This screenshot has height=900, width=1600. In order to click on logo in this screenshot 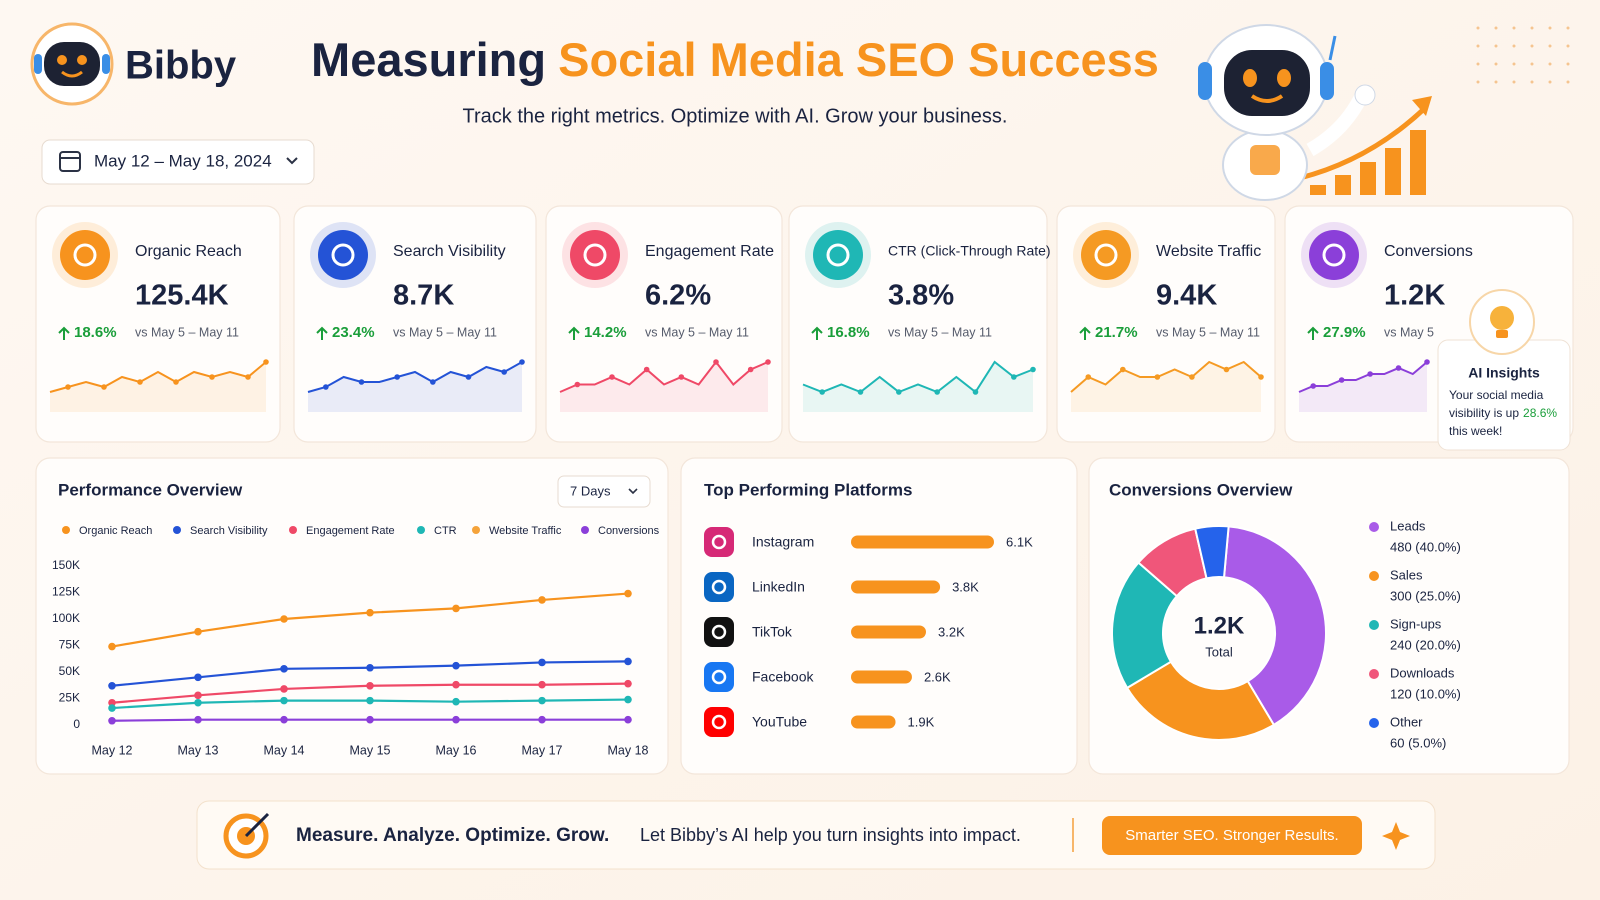, I will do `click(72, 64)`.